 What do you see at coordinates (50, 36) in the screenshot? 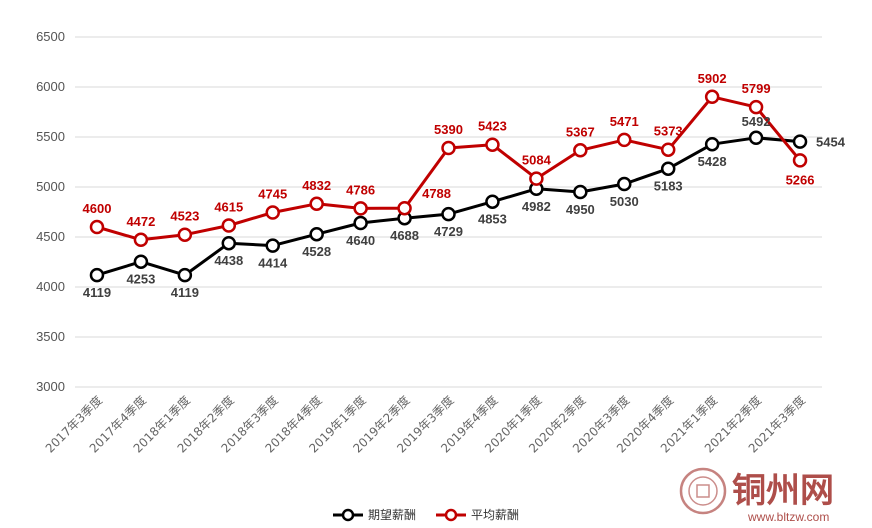
I see `y-tick-label: 6500` at bounding box center [50, 36].